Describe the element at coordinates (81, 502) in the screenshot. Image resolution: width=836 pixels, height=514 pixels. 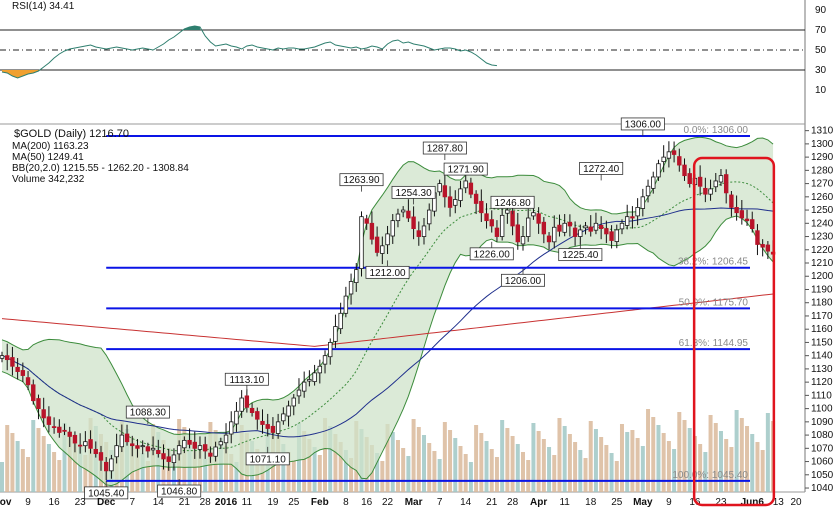
I see `x-tick: 23` at that location.